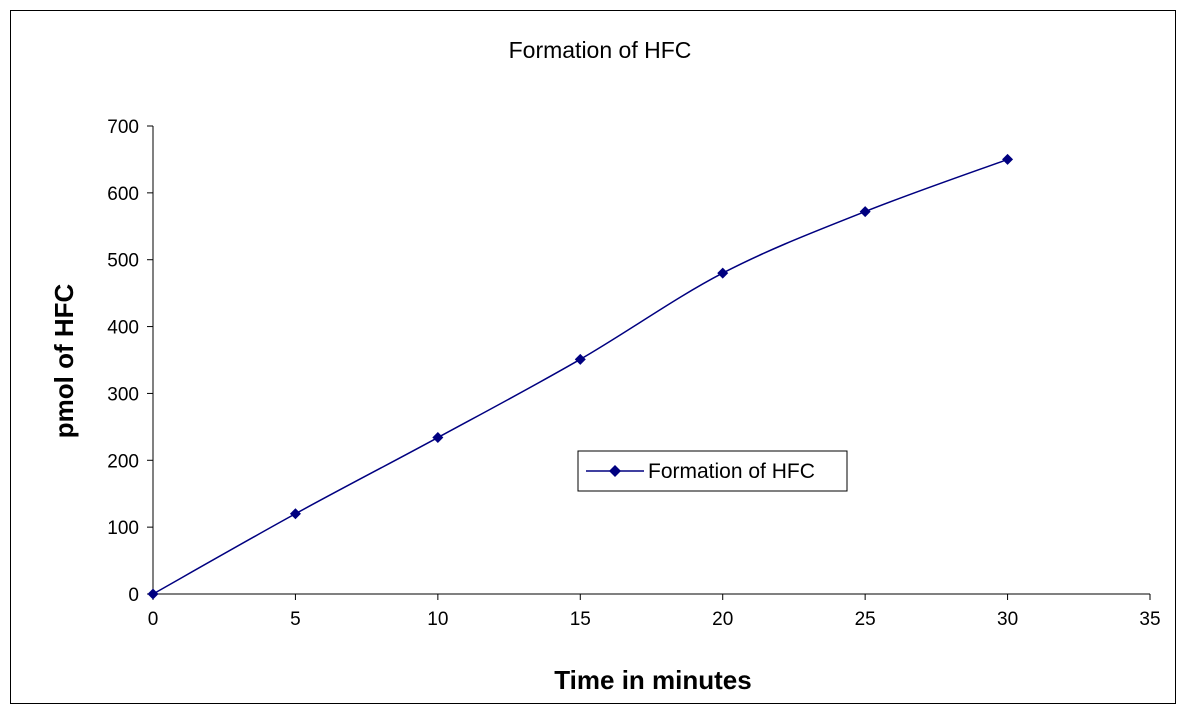  Describe the element at coordinates (615, 471) in the screenshot. I see `legend-marker-diamond` at that location.